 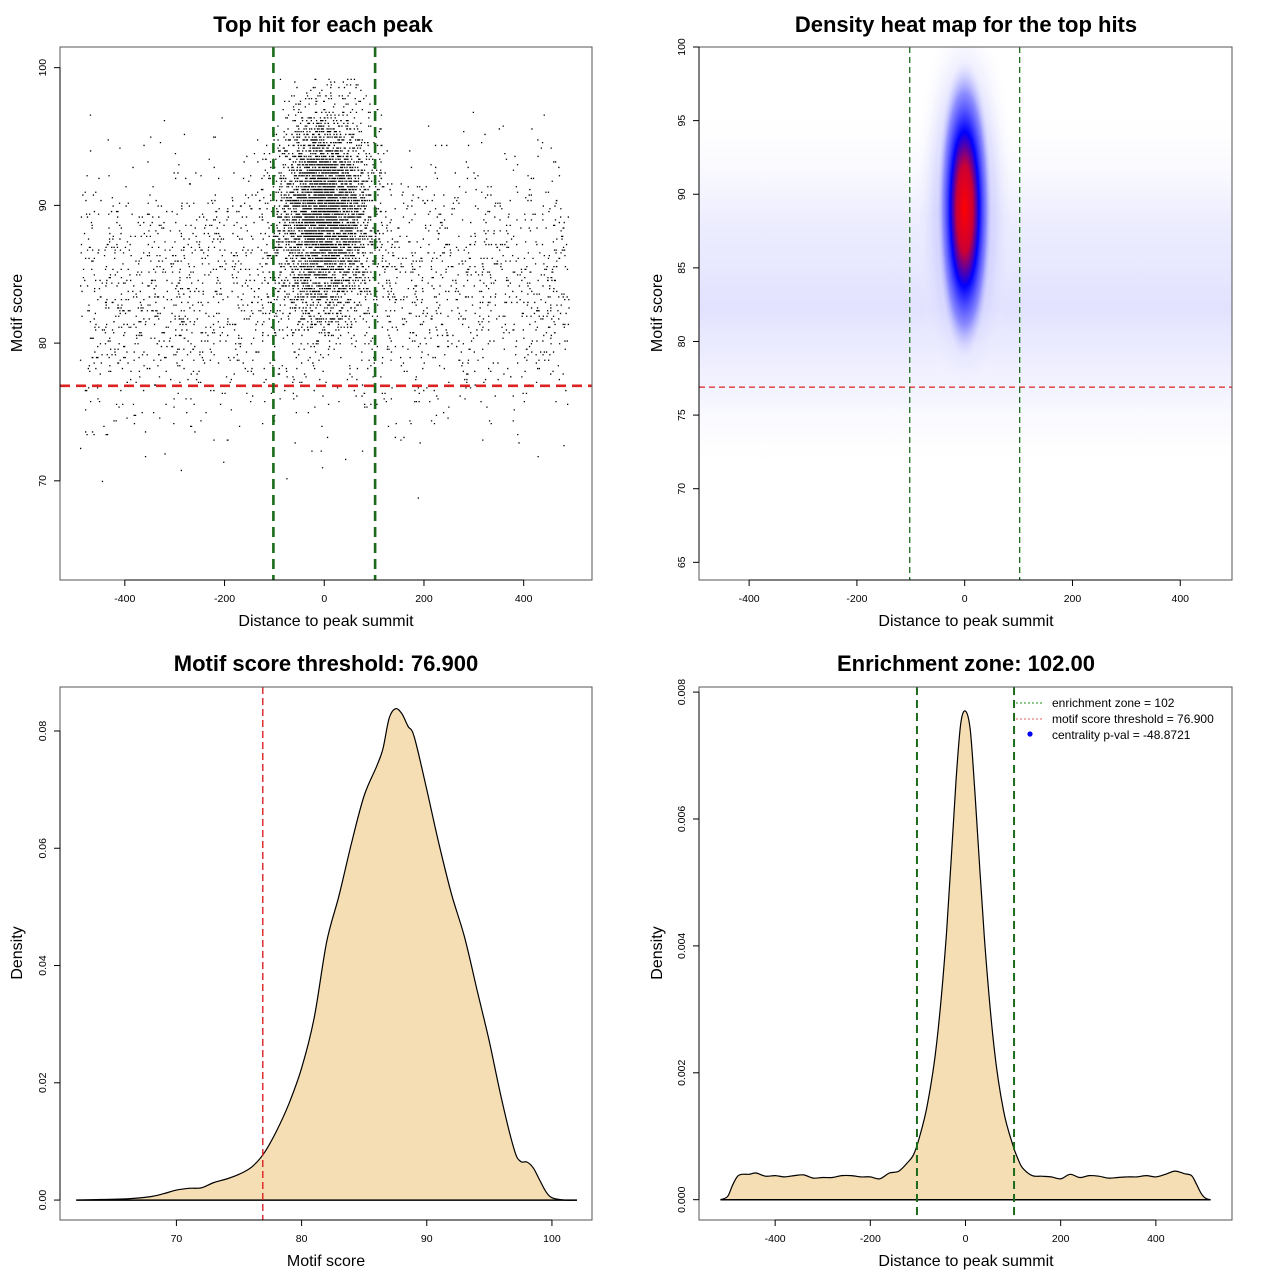 What do you see at coordinates (682, 692) in the screenshot?
I see `y-tick-label: 0.008` at bounding box center [682, 692].